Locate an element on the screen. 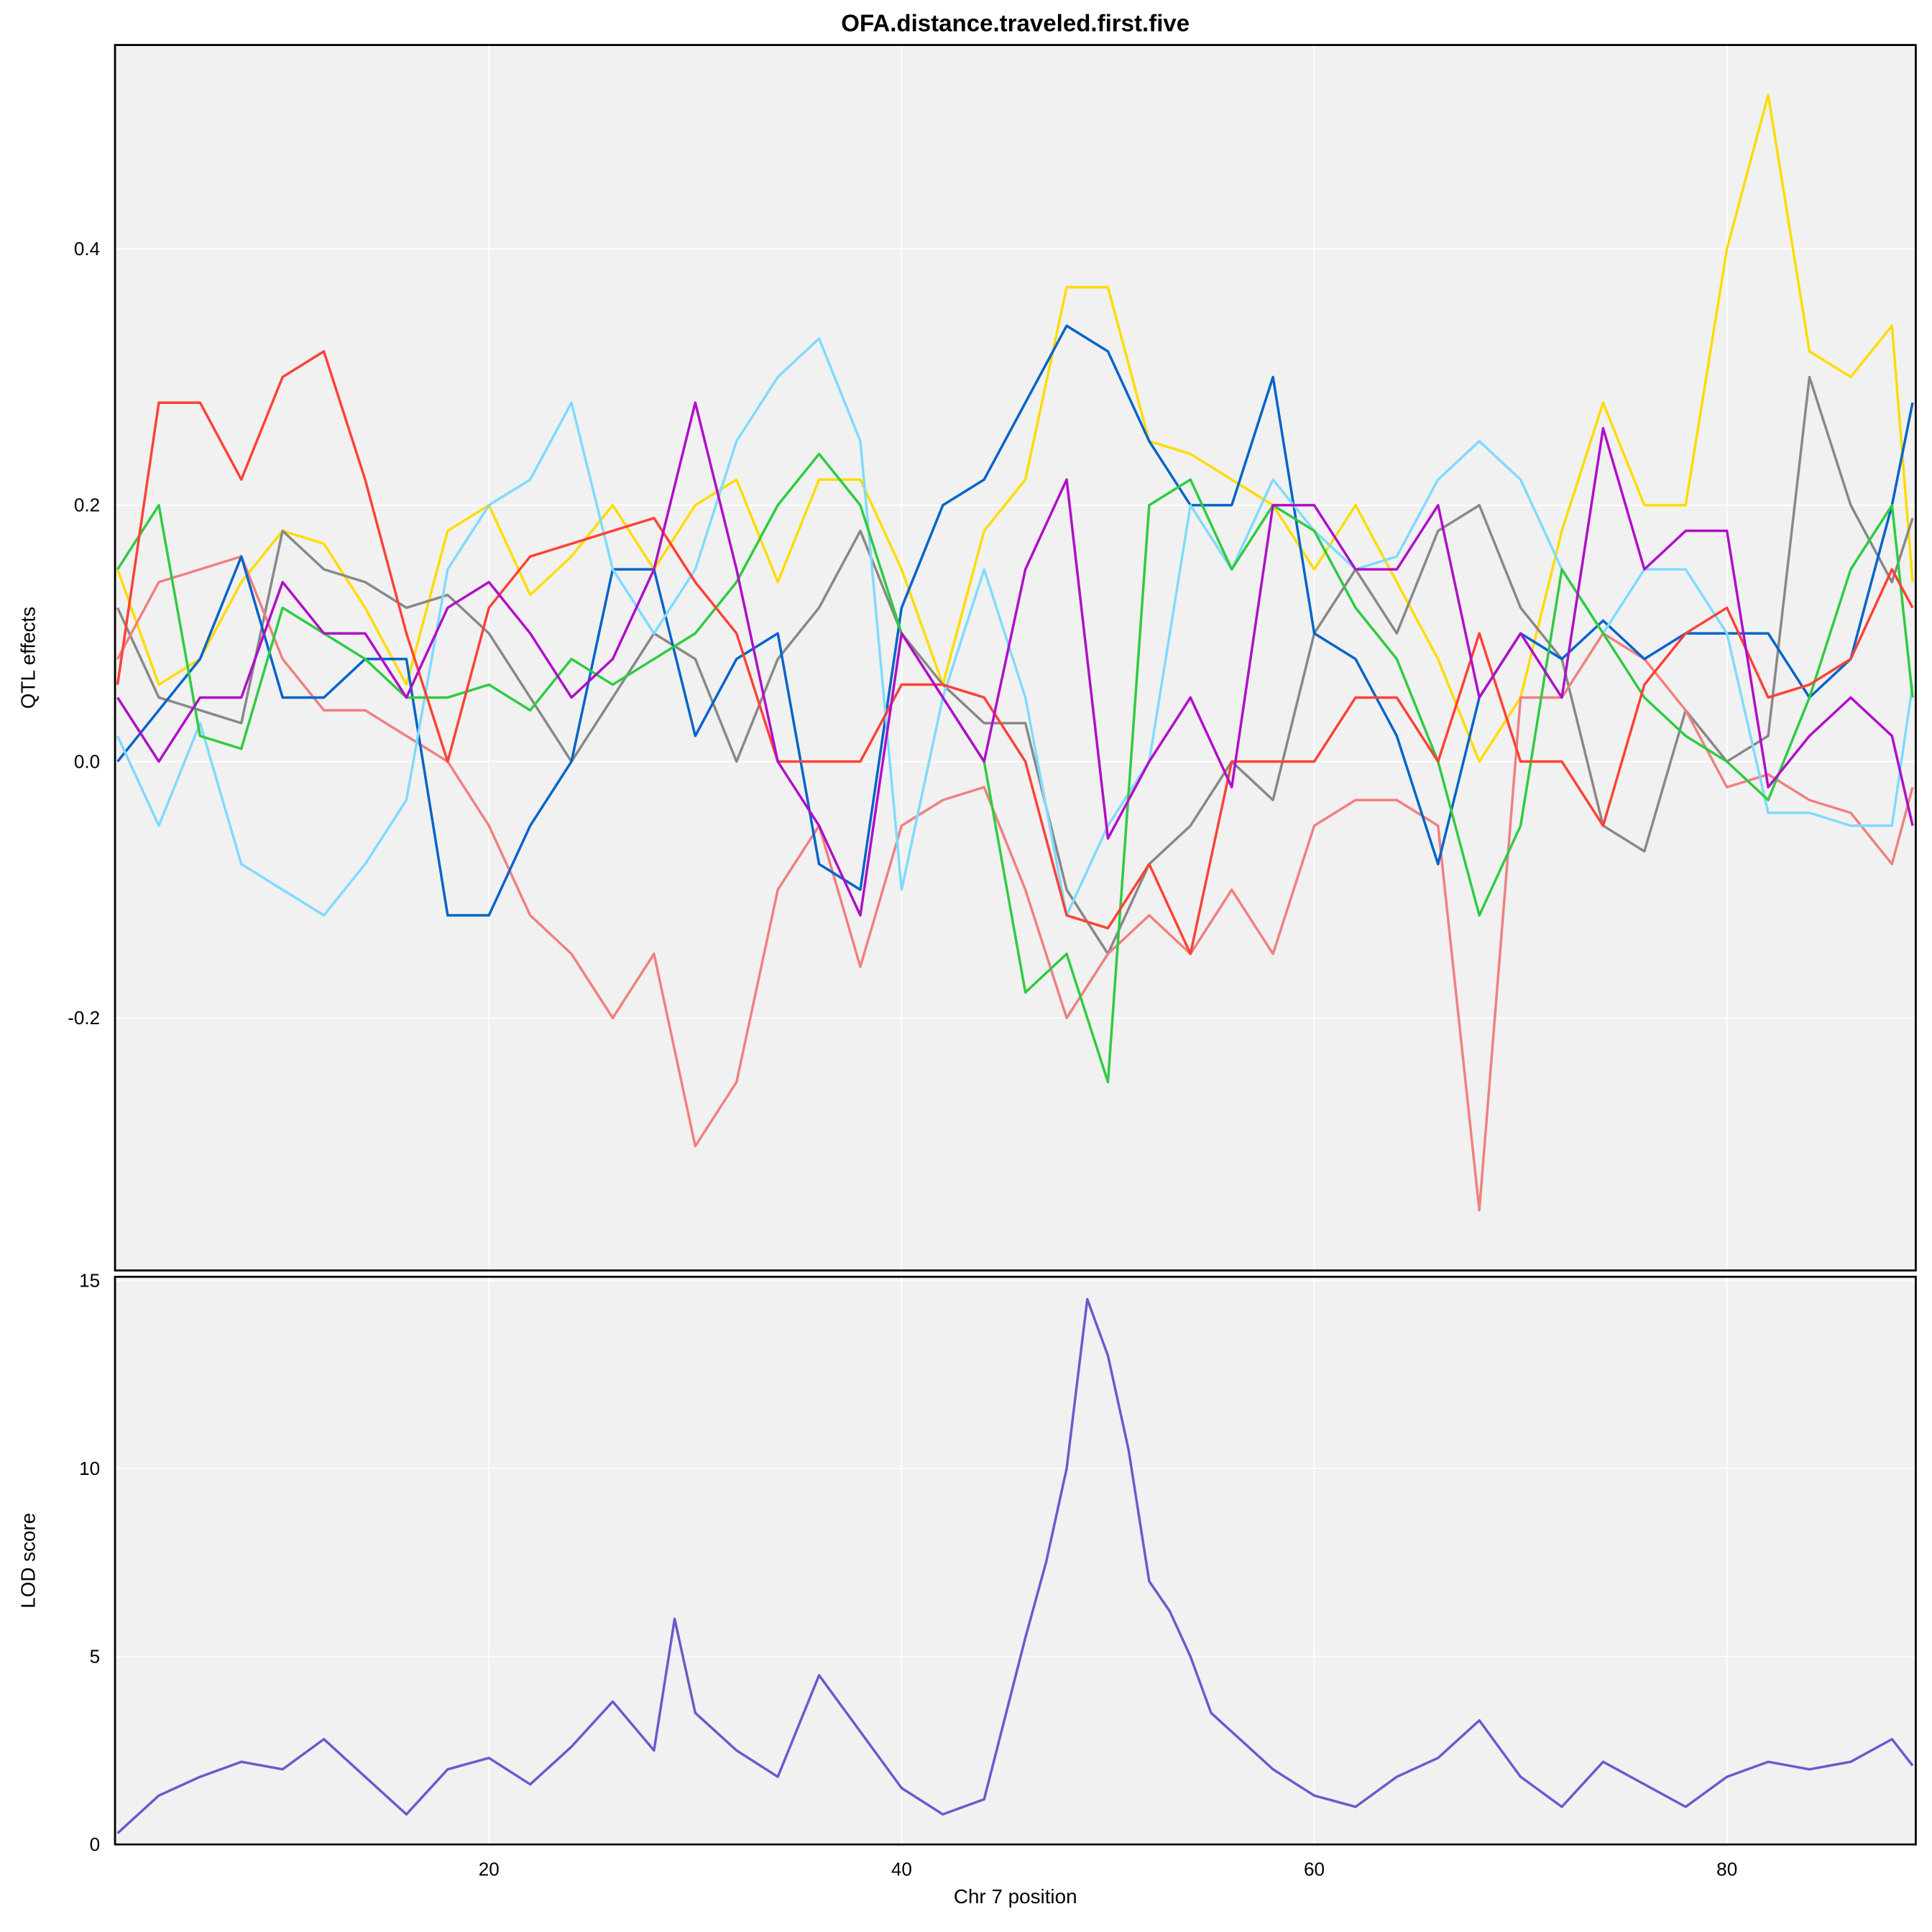 The height and width of the screenshot is (1932, 1932). x-tick-label: 80 is located at coordinates (1726, 1869).